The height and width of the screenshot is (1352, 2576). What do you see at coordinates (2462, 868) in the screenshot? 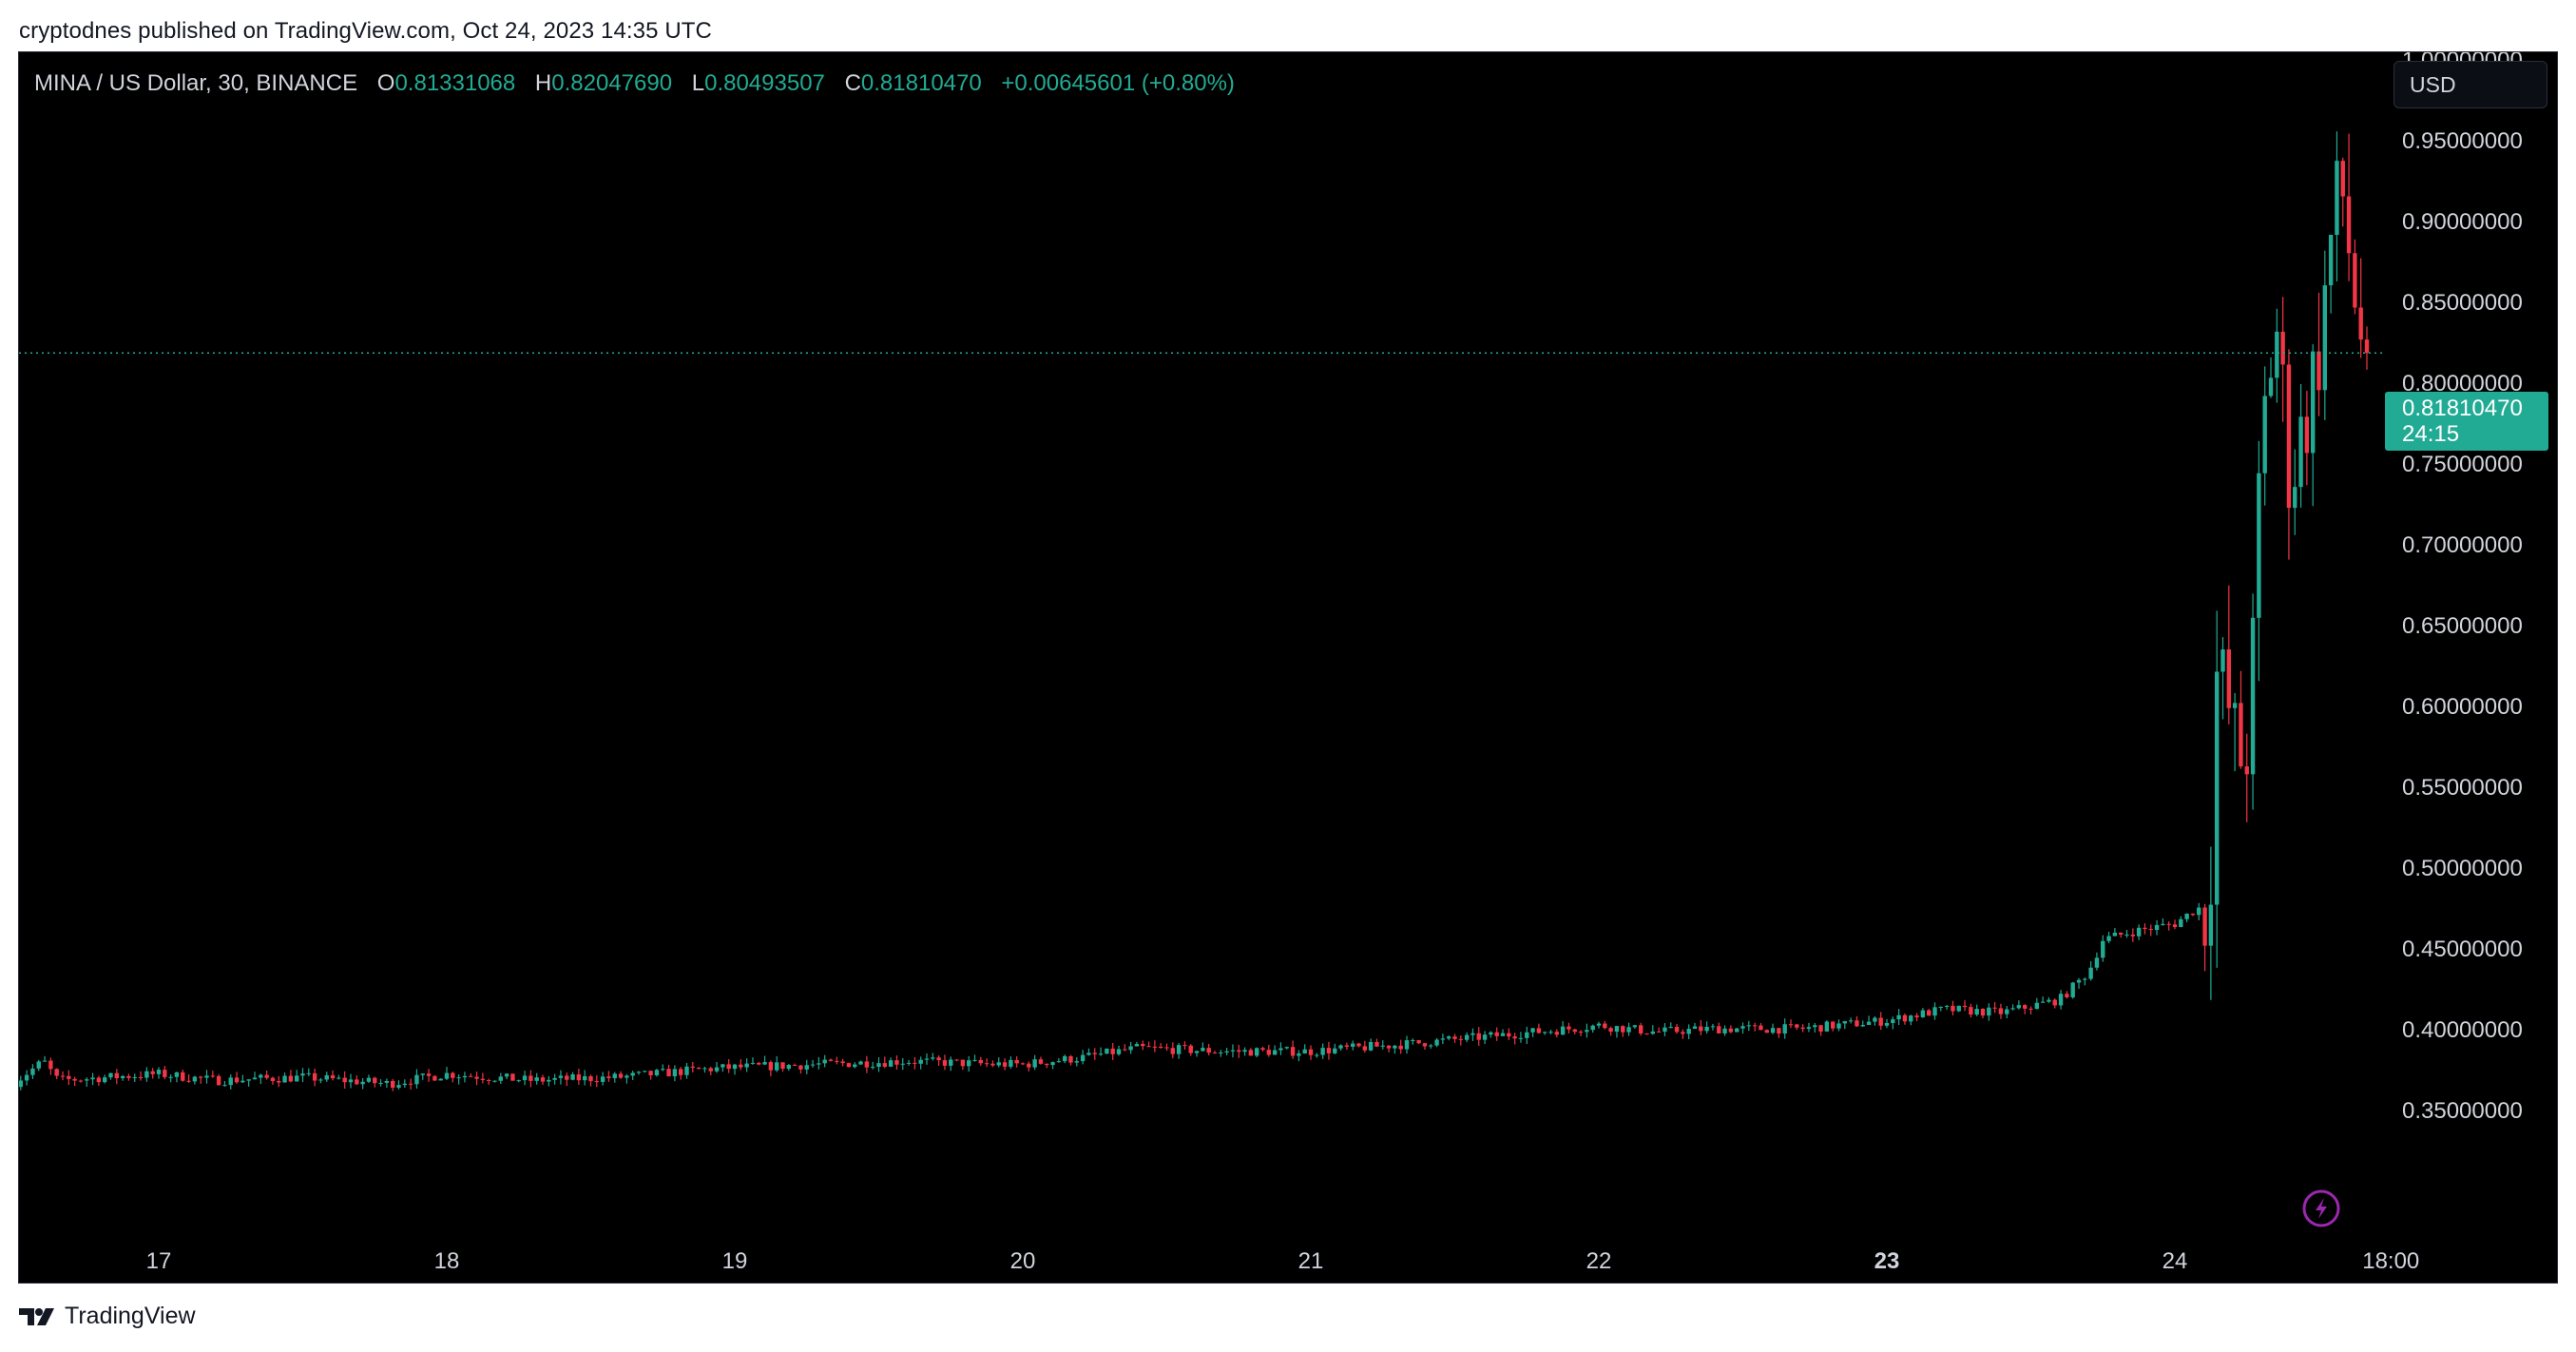
I see `y-tick-label: 0.50000000` at bounding box center [2462, 868].